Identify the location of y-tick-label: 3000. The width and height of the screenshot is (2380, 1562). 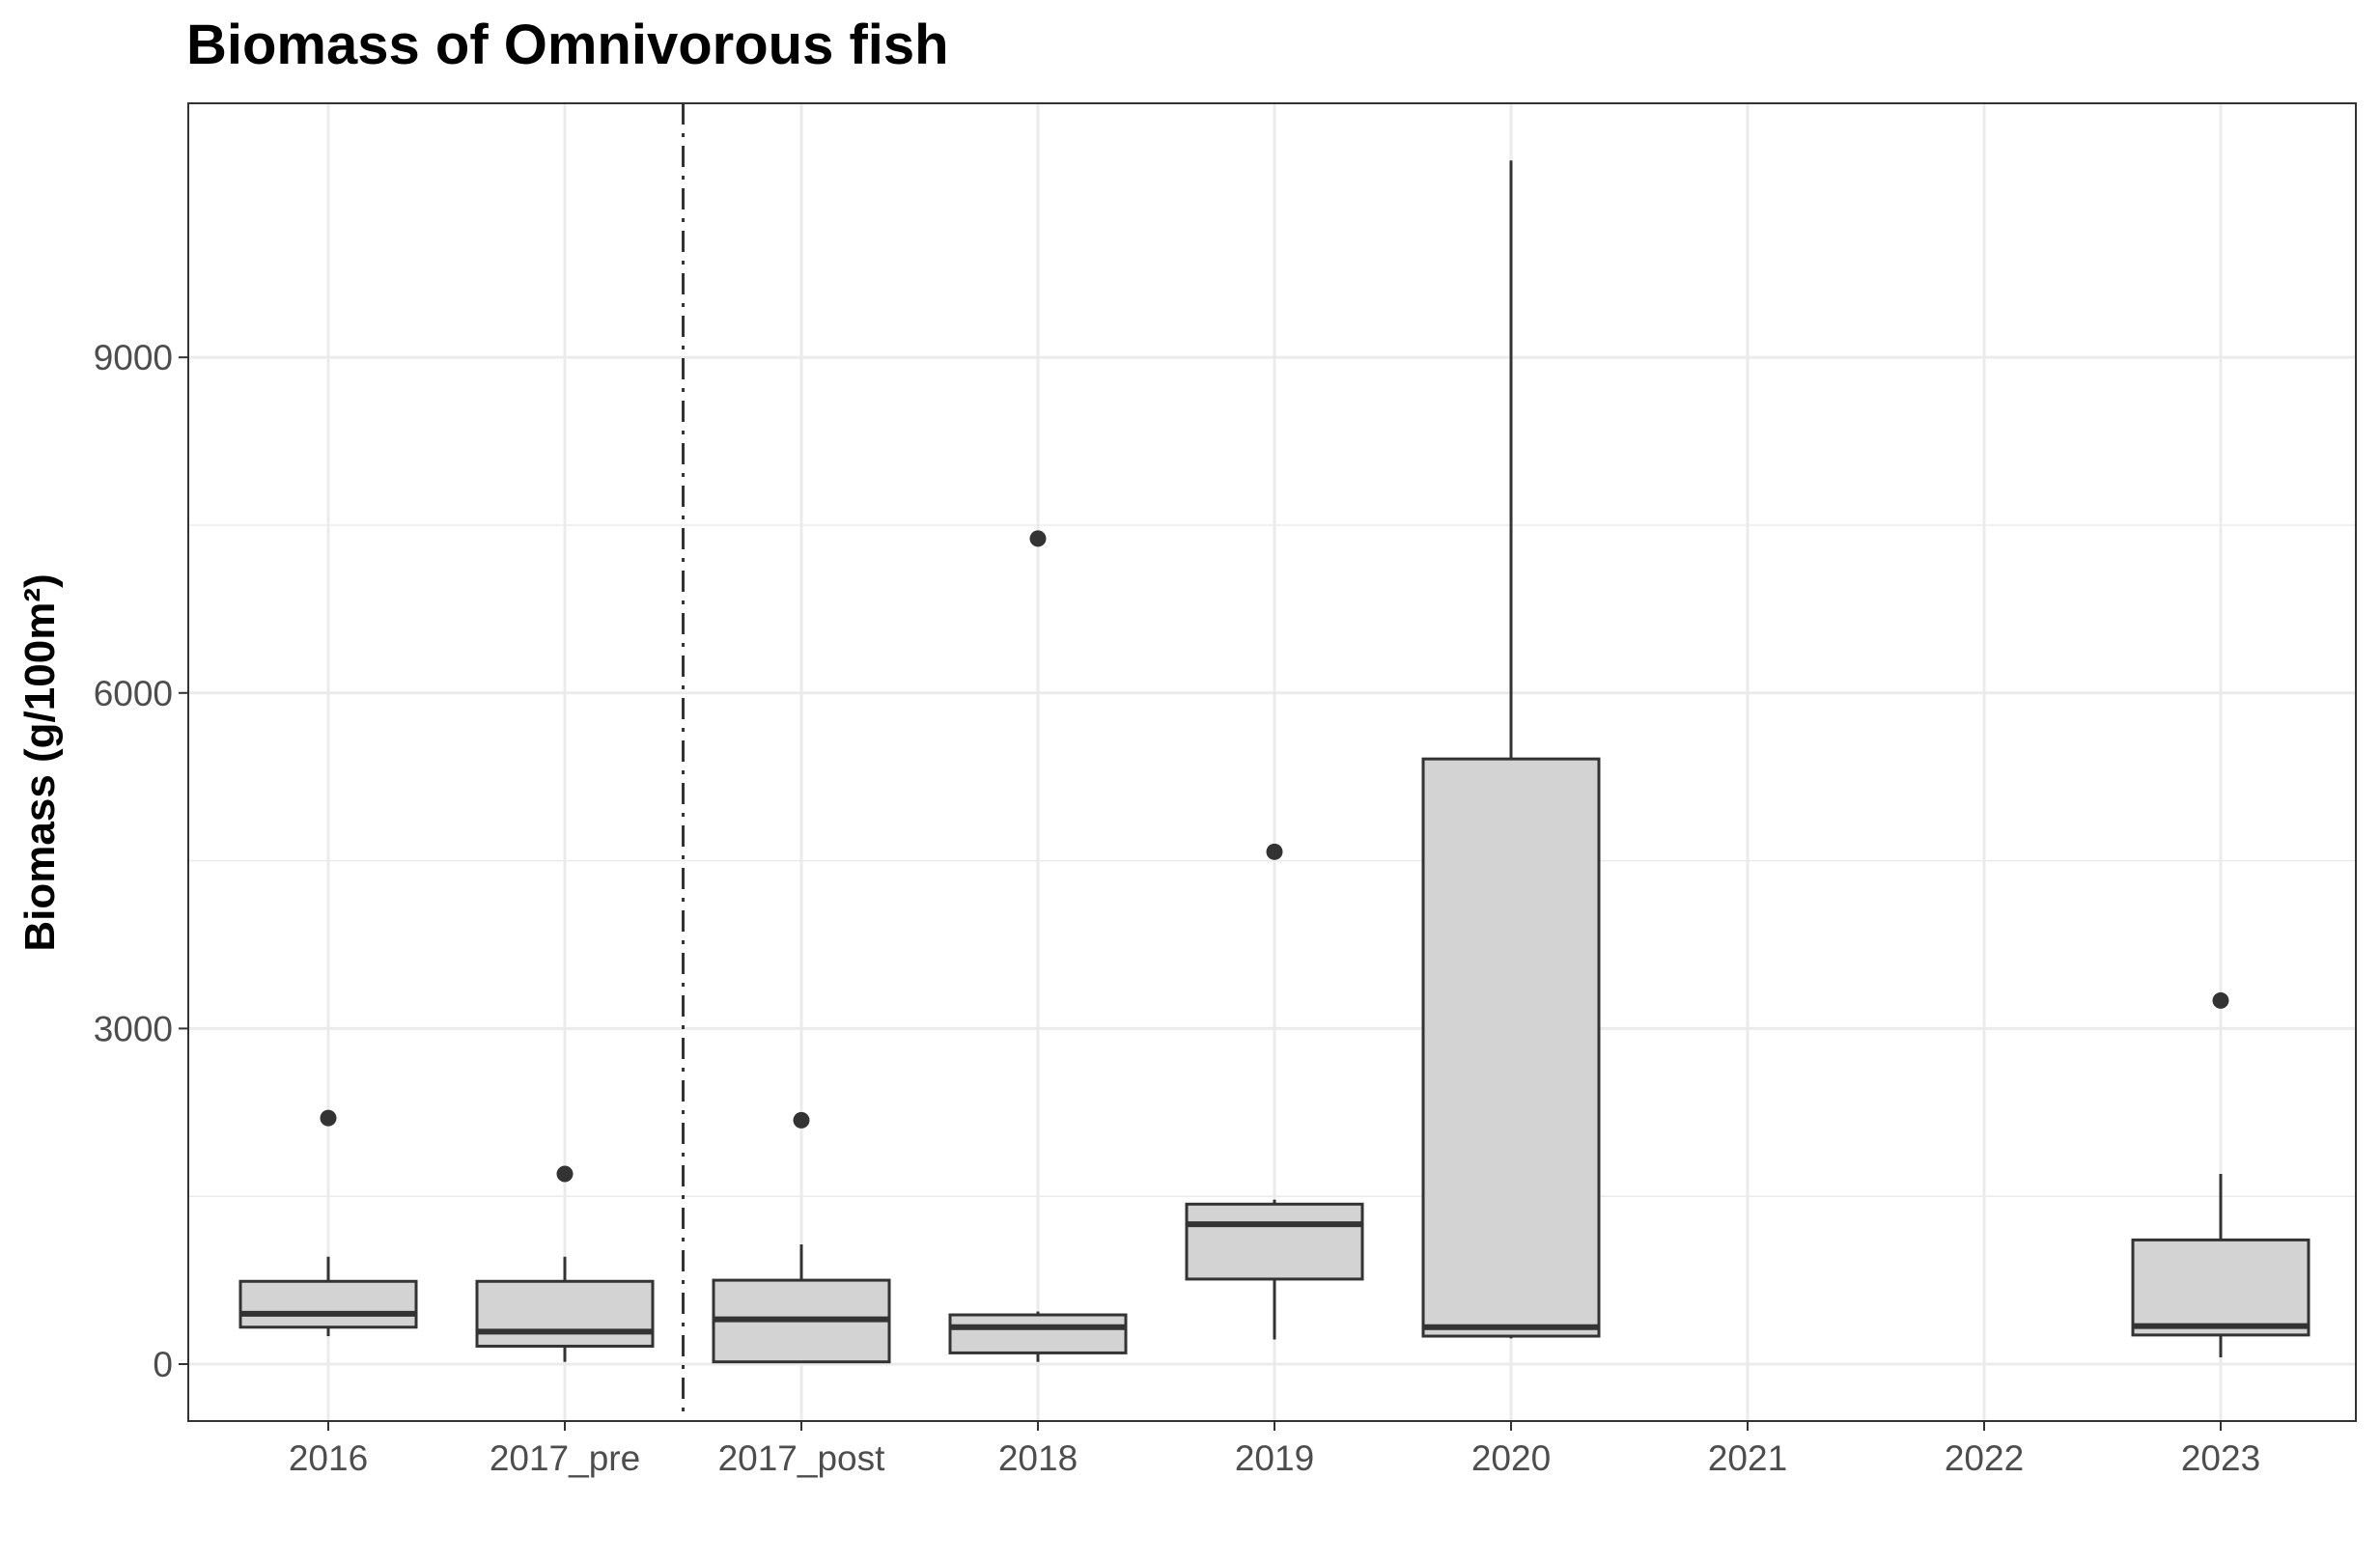
(134, 1028).